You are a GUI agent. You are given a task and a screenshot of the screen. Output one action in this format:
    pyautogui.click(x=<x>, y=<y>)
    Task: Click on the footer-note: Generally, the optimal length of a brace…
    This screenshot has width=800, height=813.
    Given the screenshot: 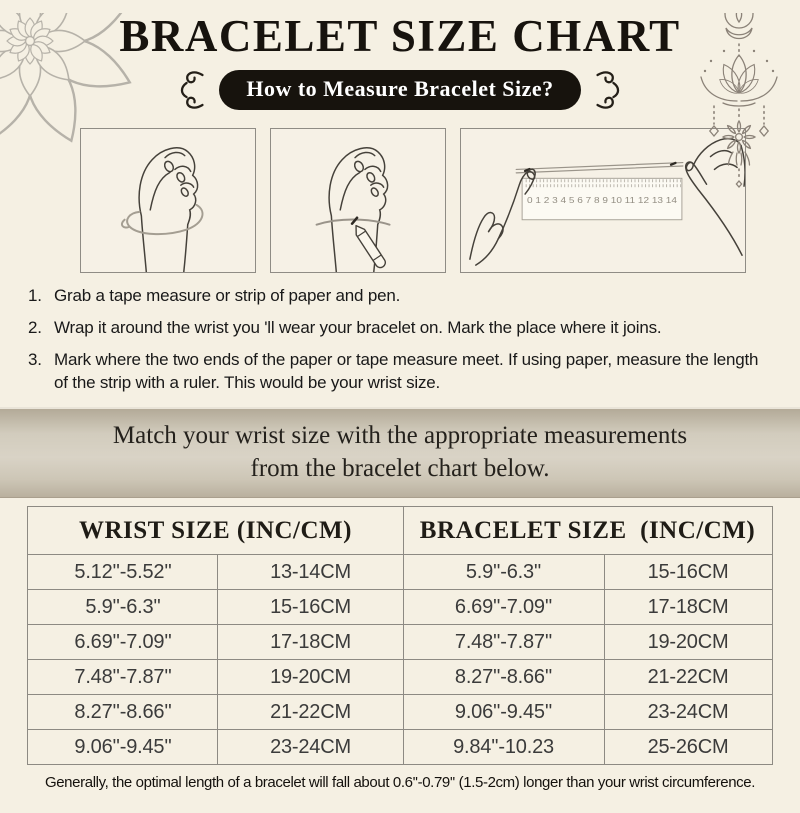 What is the action you would take?
    pyautogui.click(x=400, y=782)
    